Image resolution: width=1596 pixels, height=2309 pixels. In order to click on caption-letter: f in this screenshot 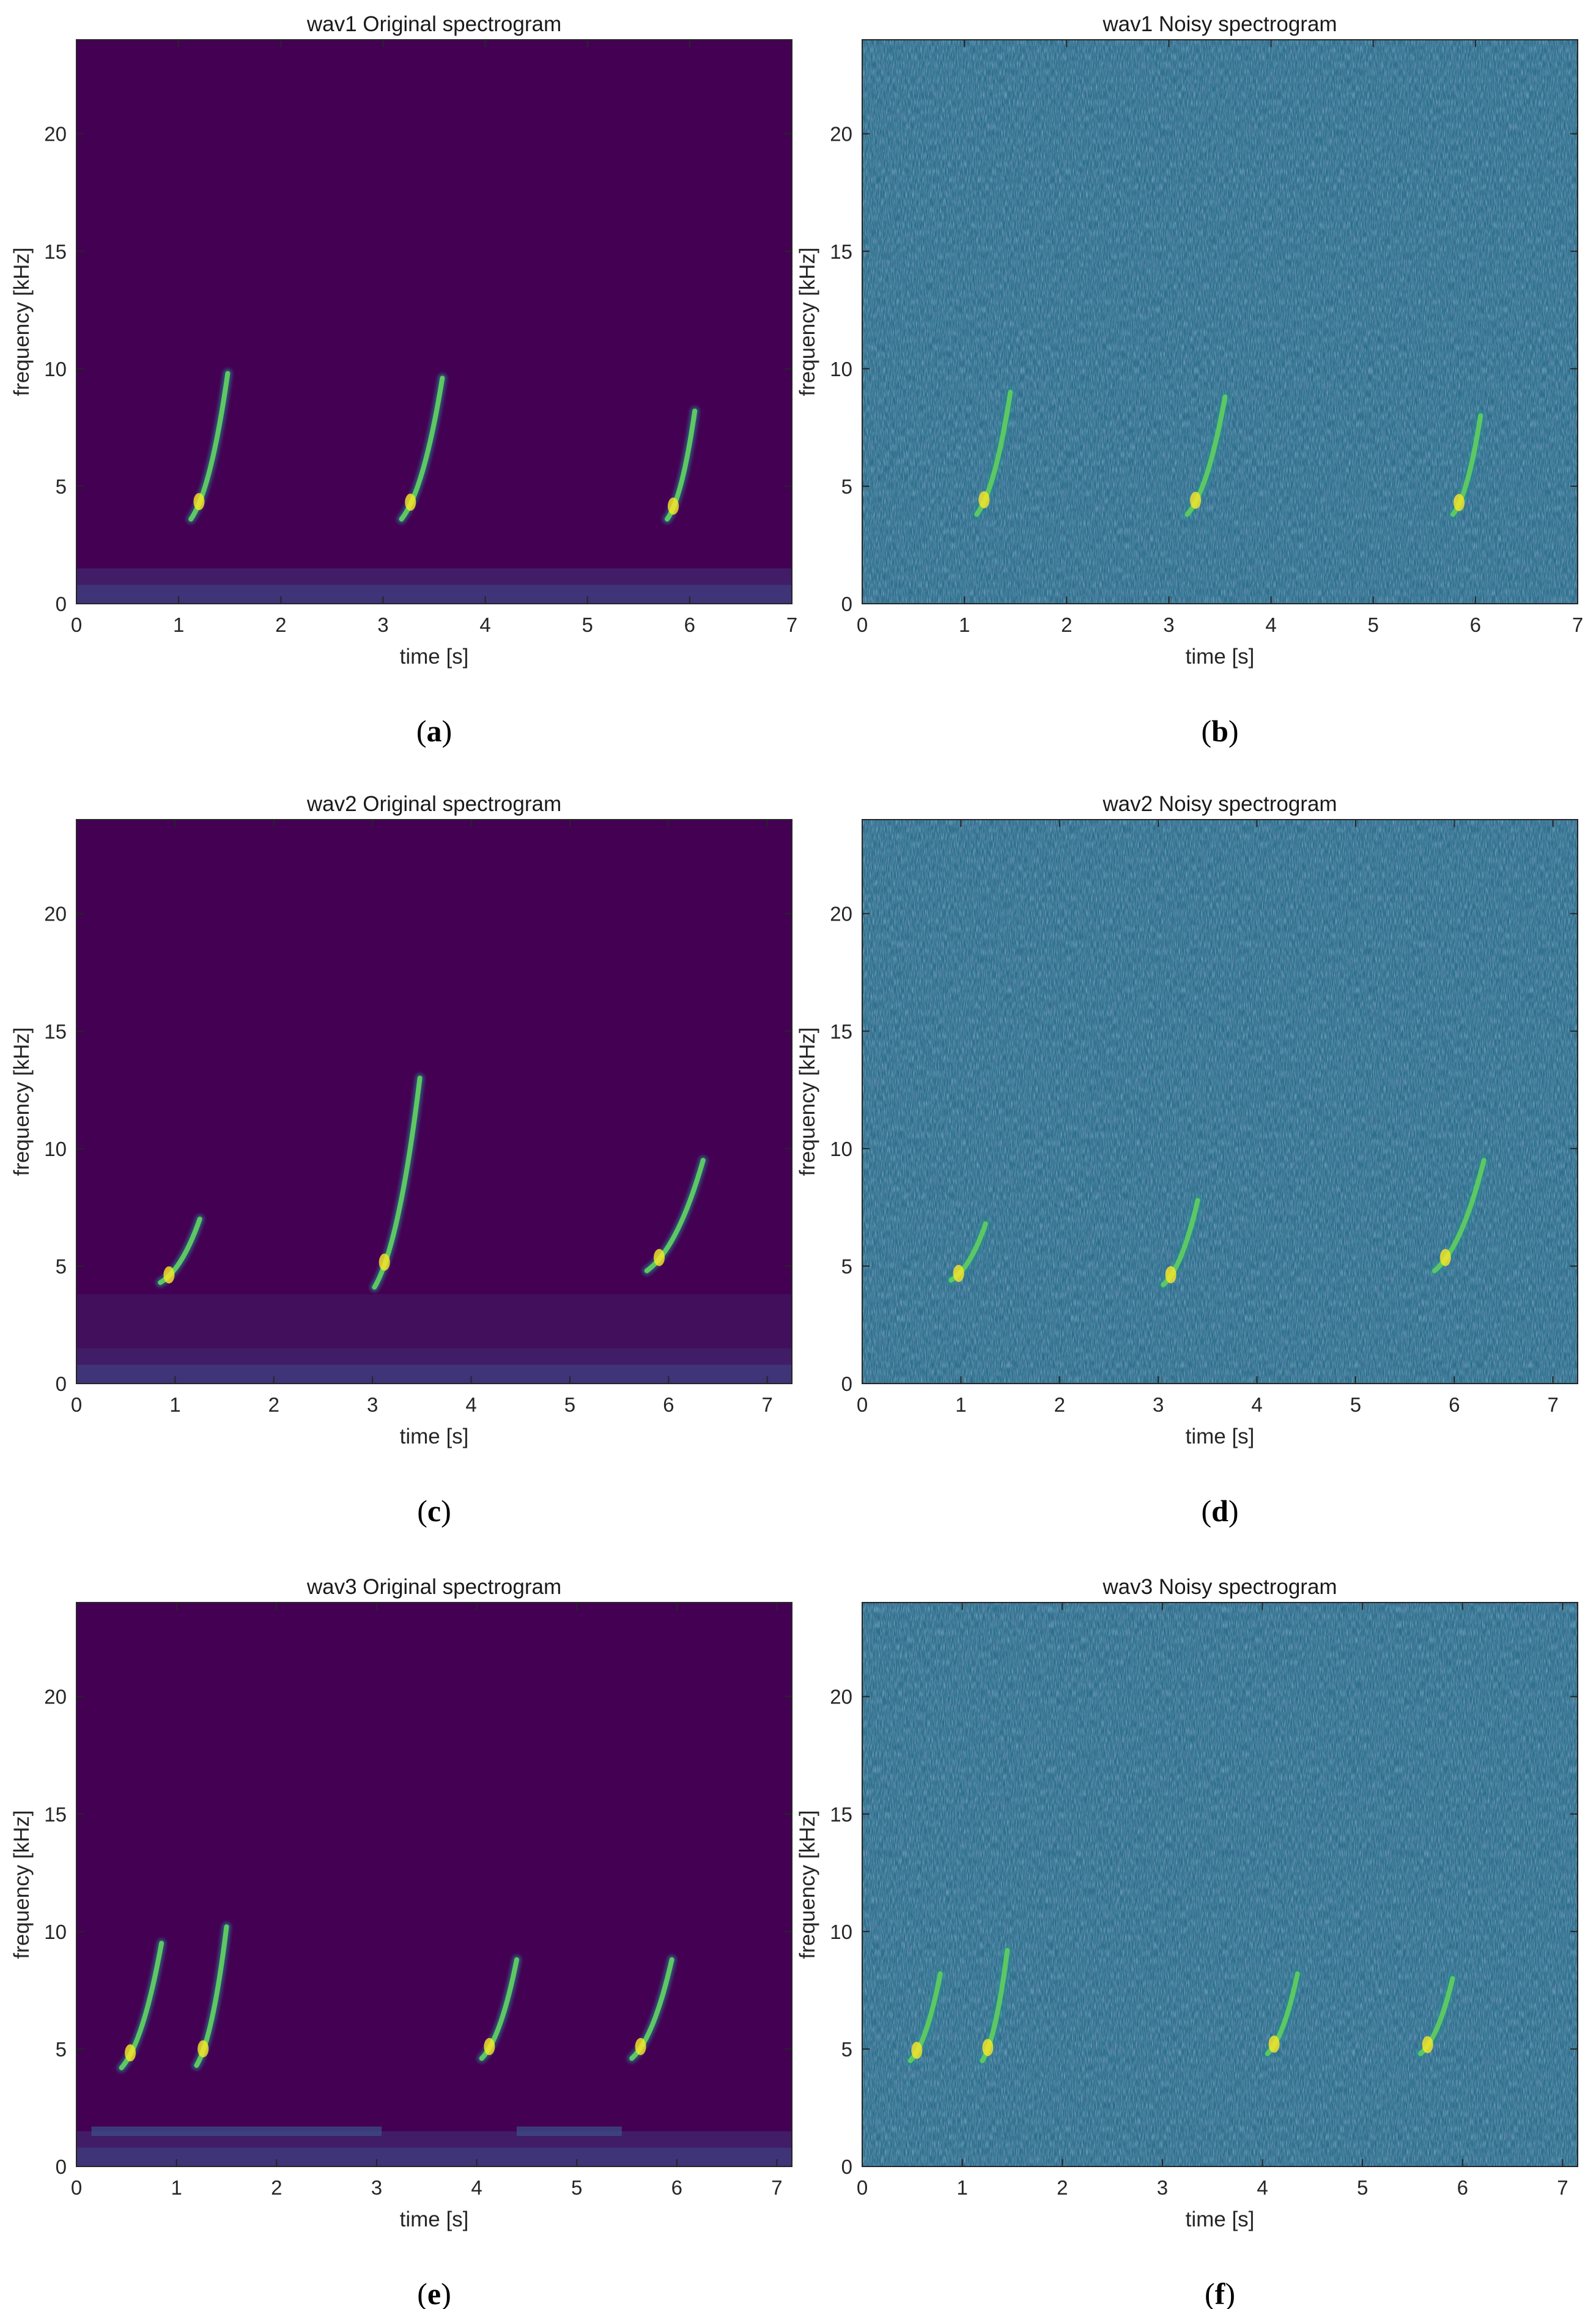, I will do `click(1220, 2293)`.